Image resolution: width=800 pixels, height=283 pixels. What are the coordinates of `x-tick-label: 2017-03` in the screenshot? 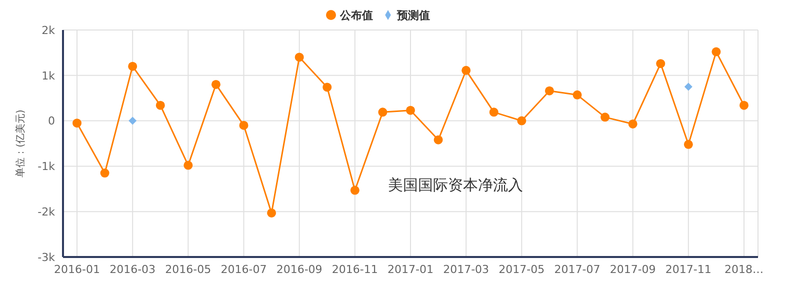 It's located at (466, 269).